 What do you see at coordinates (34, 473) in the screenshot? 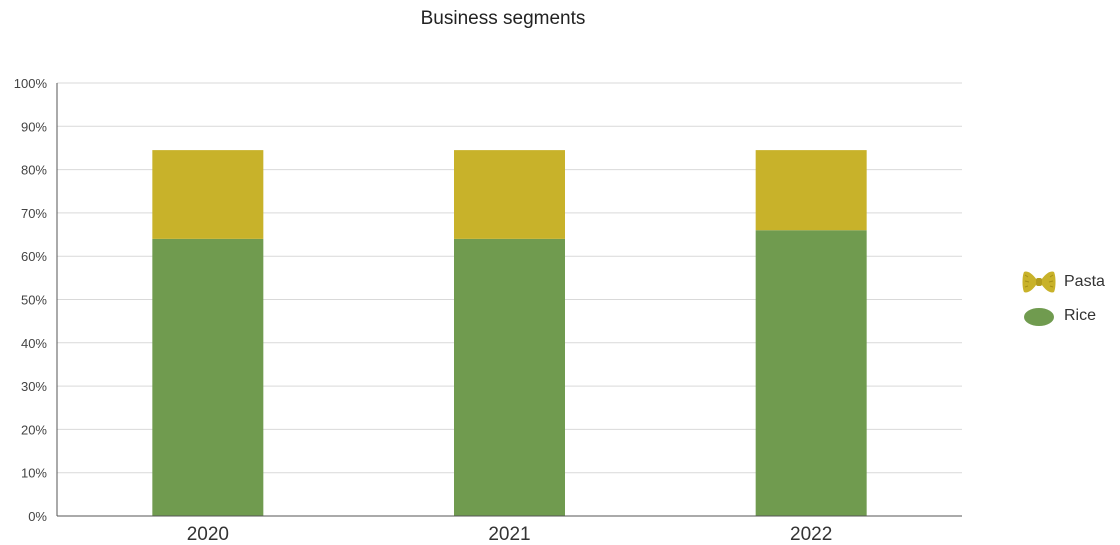
I see `y-tick-label: 10%` at bounding box center [34, 473].